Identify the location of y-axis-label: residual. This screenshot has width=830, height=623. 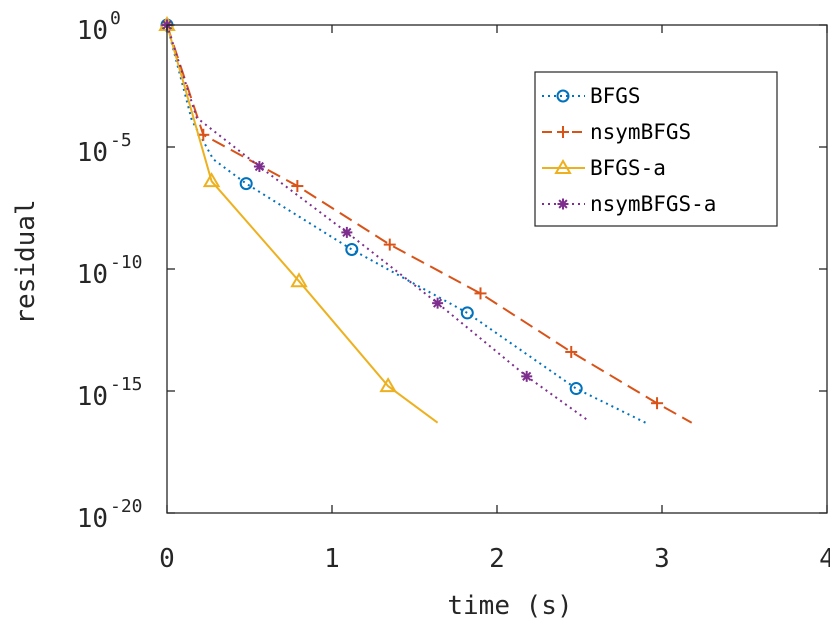
(26, 261).